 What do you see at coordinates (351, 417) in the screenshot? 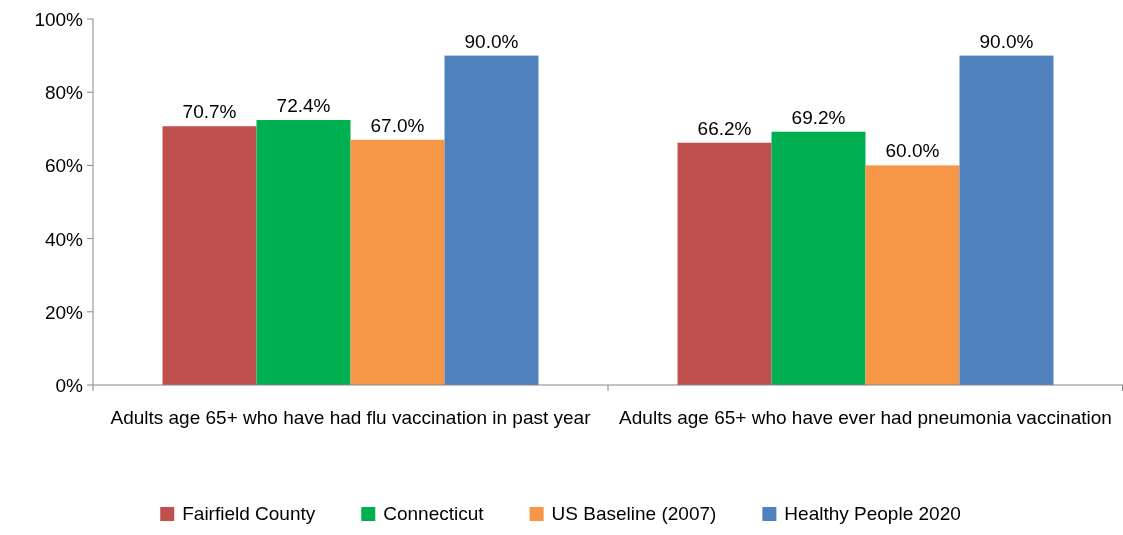
I see `x-tick-label: Adults age 65+ who have had flu vaccination in past year` at bounding box center [351, 417].